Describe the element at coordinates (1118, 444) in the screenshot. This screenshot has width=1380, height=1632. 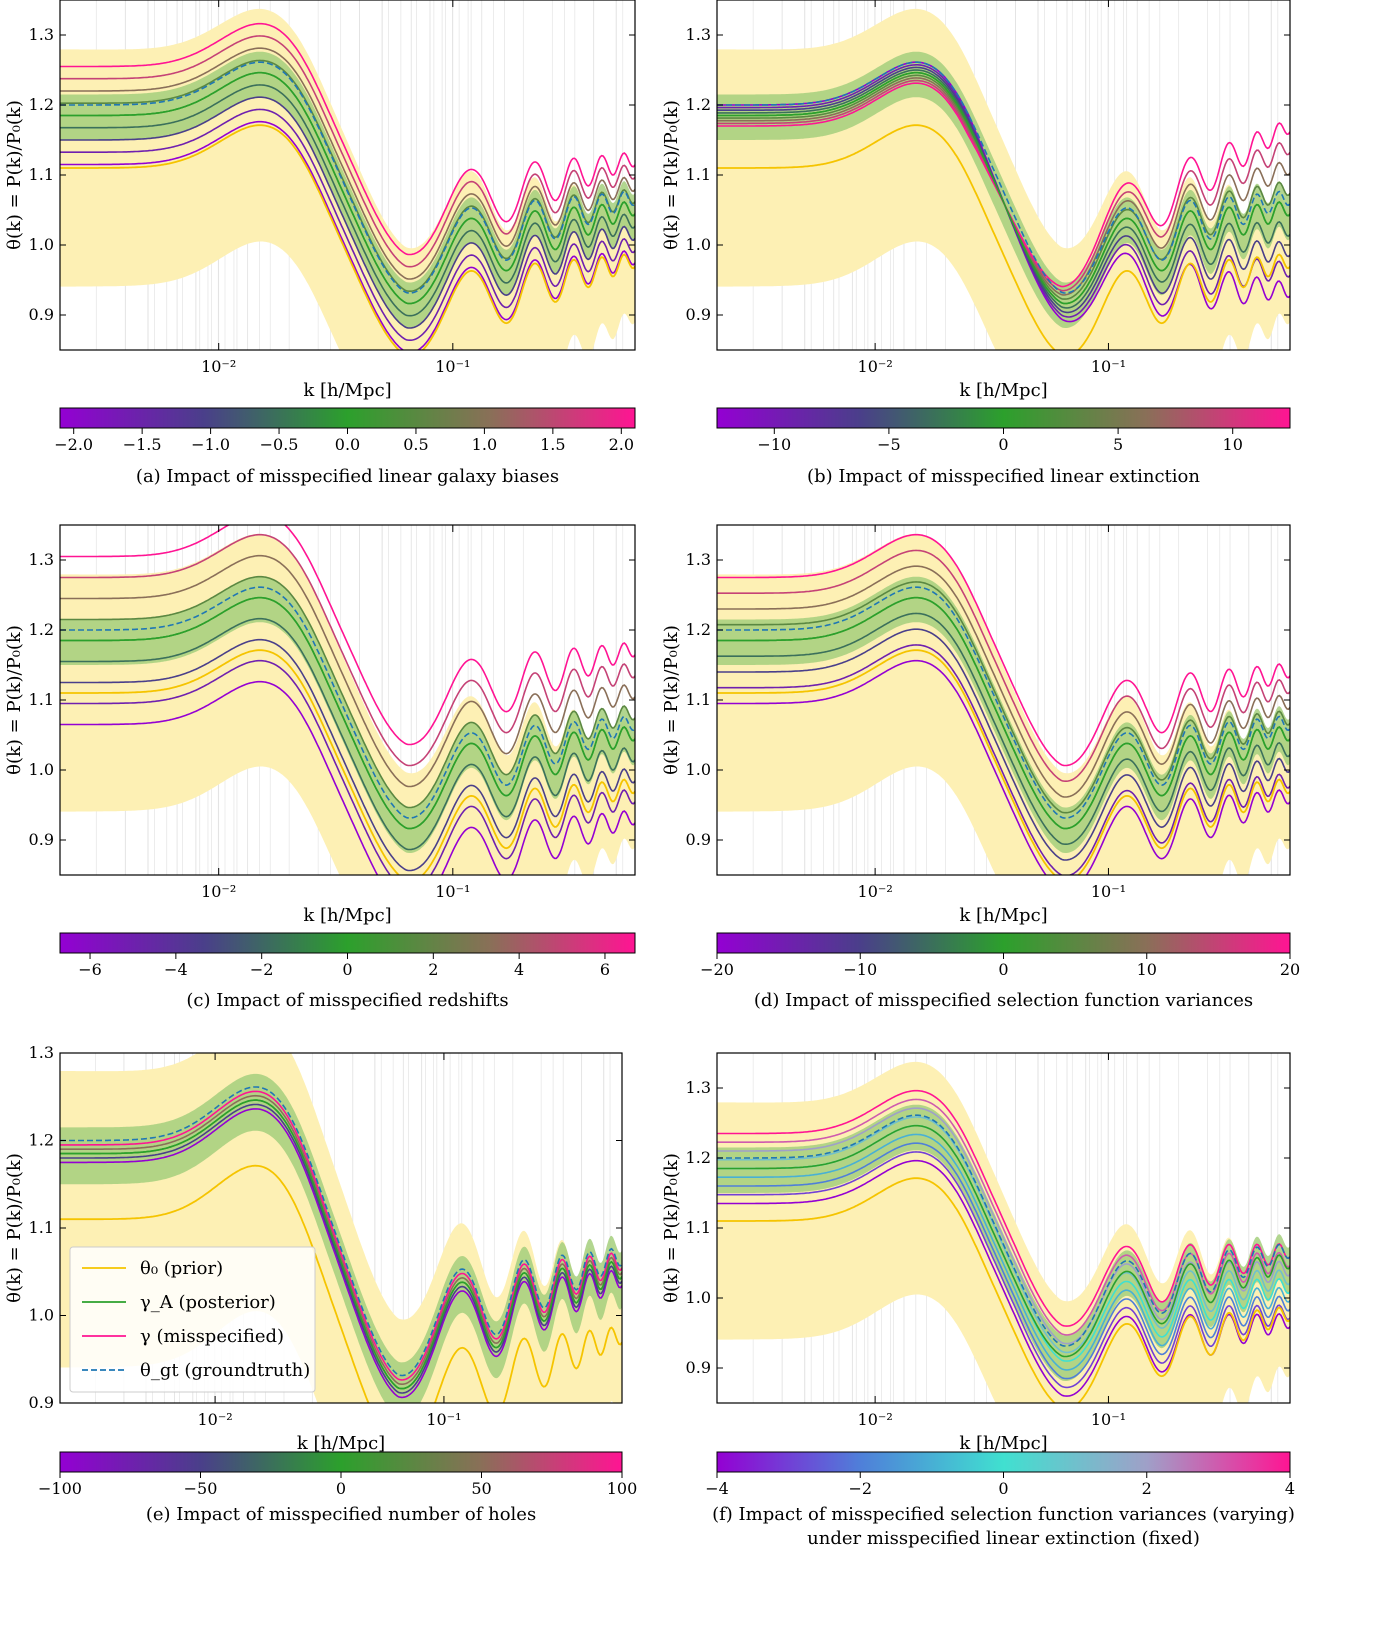
I see `colorbar-tick-label: 5` at that location.